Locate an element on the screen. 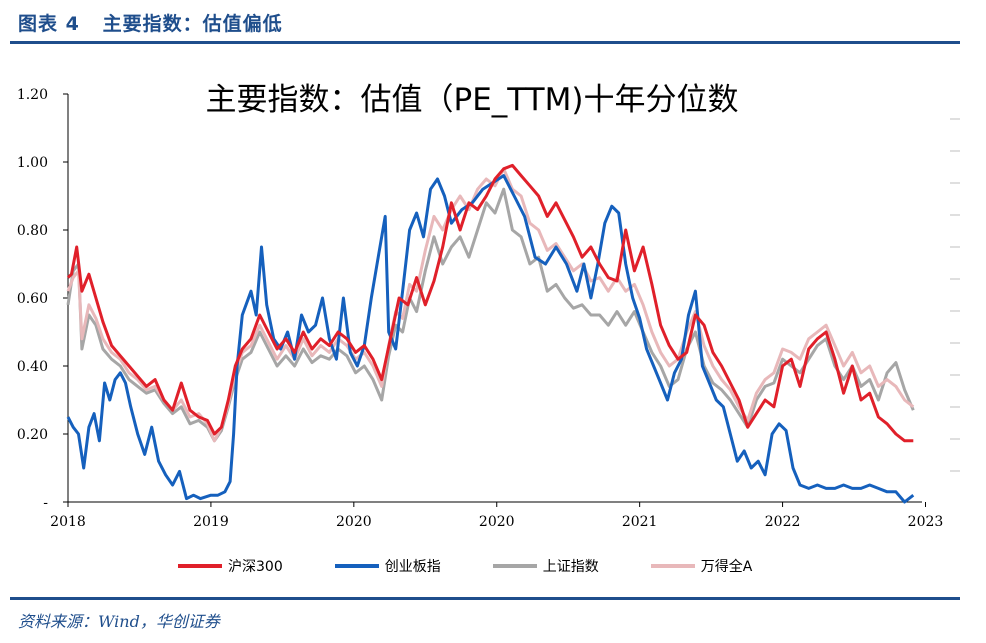 The image size is (986, 643). legend-item-4: 万得全A is located at coordinates (701, 566).